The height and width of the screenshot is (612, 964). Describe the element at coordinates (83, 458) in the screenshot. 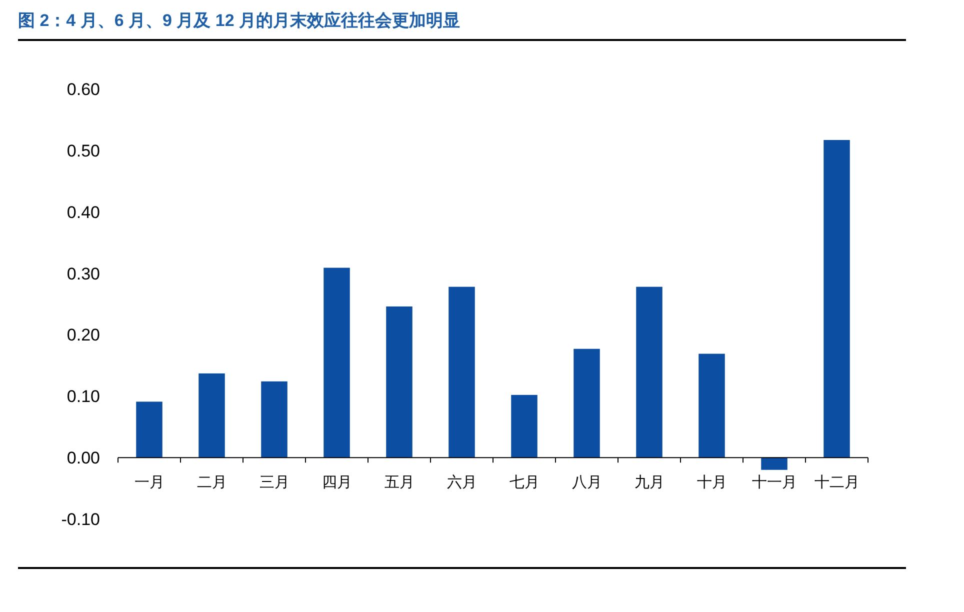

I see `y-tick-label: 0.00` at that location.